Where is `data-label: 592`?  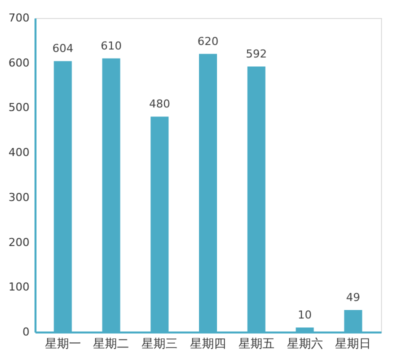 data-label: 592 is located at coordinates (256, 53).